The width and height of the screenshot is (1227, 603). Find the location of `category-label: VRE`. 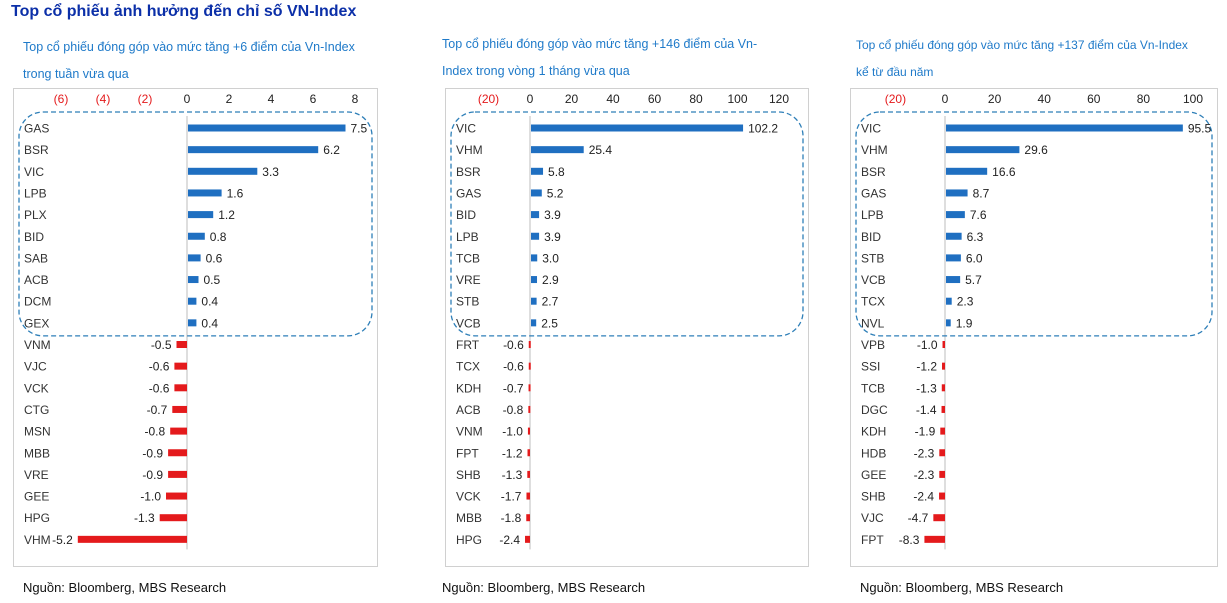

category-label: VRE is located at coordinates (468, 280).